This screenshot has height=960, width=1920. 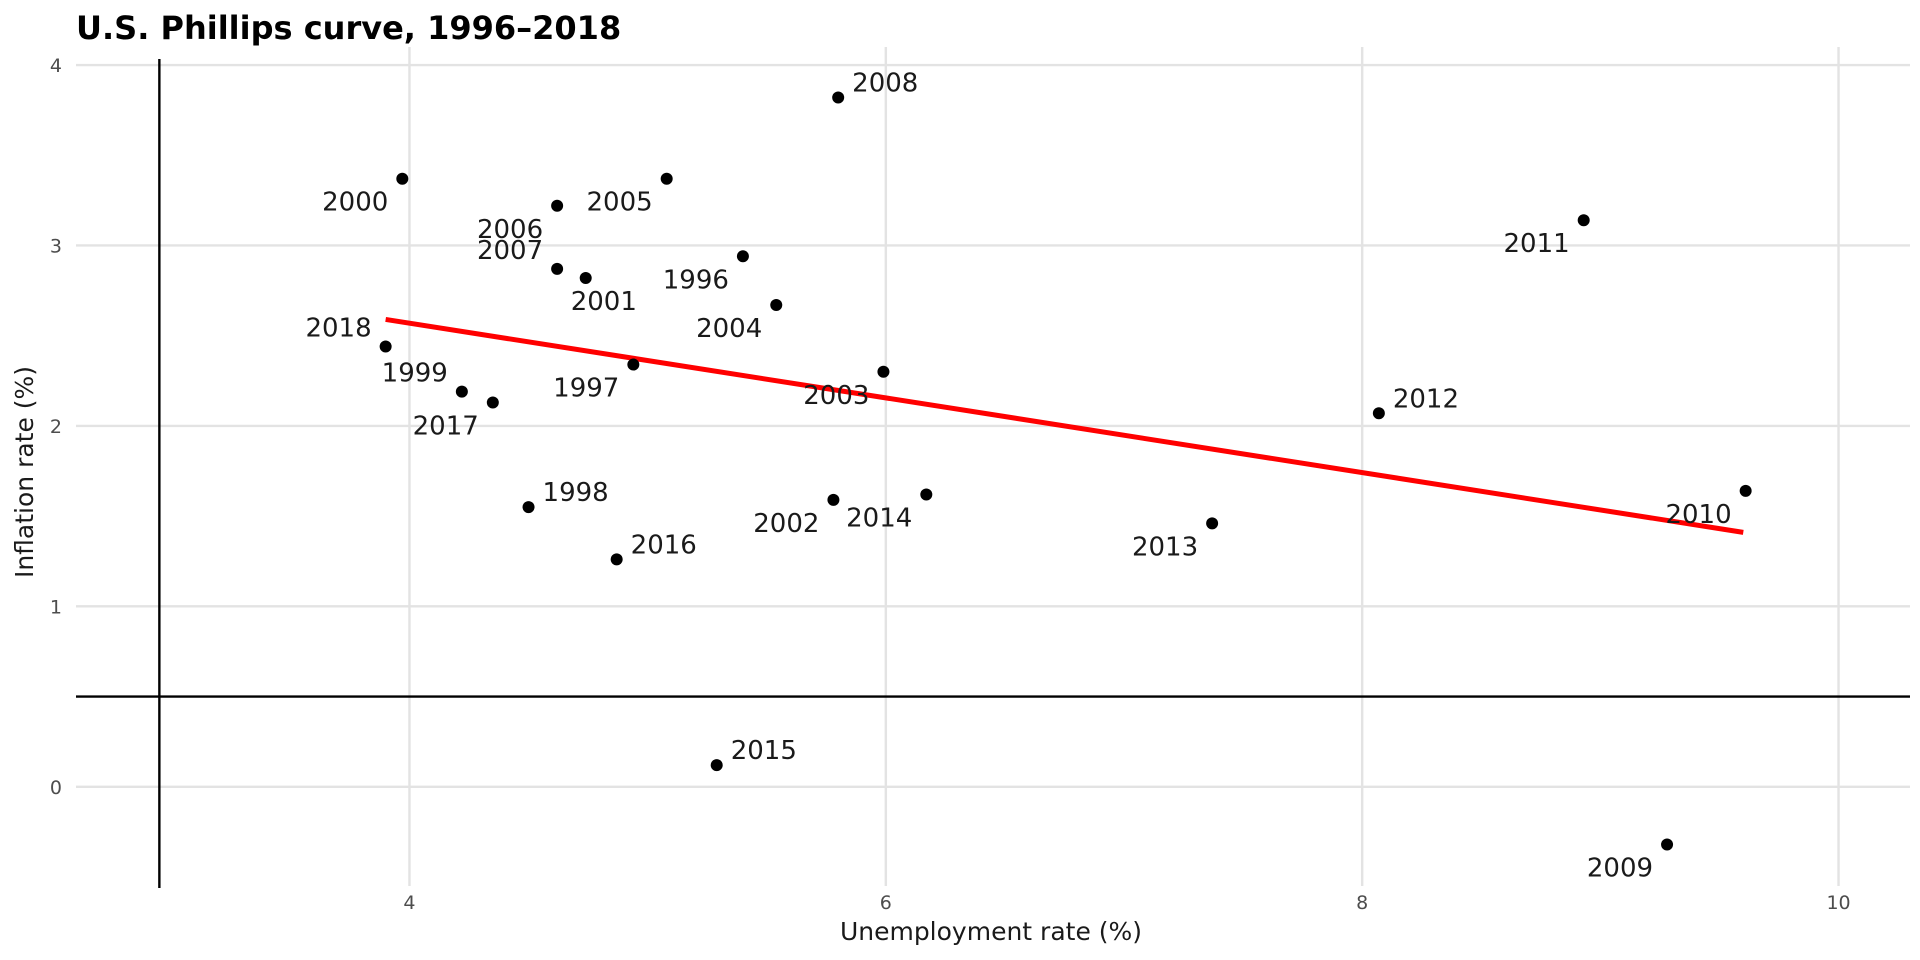 What do you see at coordinates (56, 427) in the screenshot?
I see `y-tick-label-2: 2` at bounding box center [56, 427].